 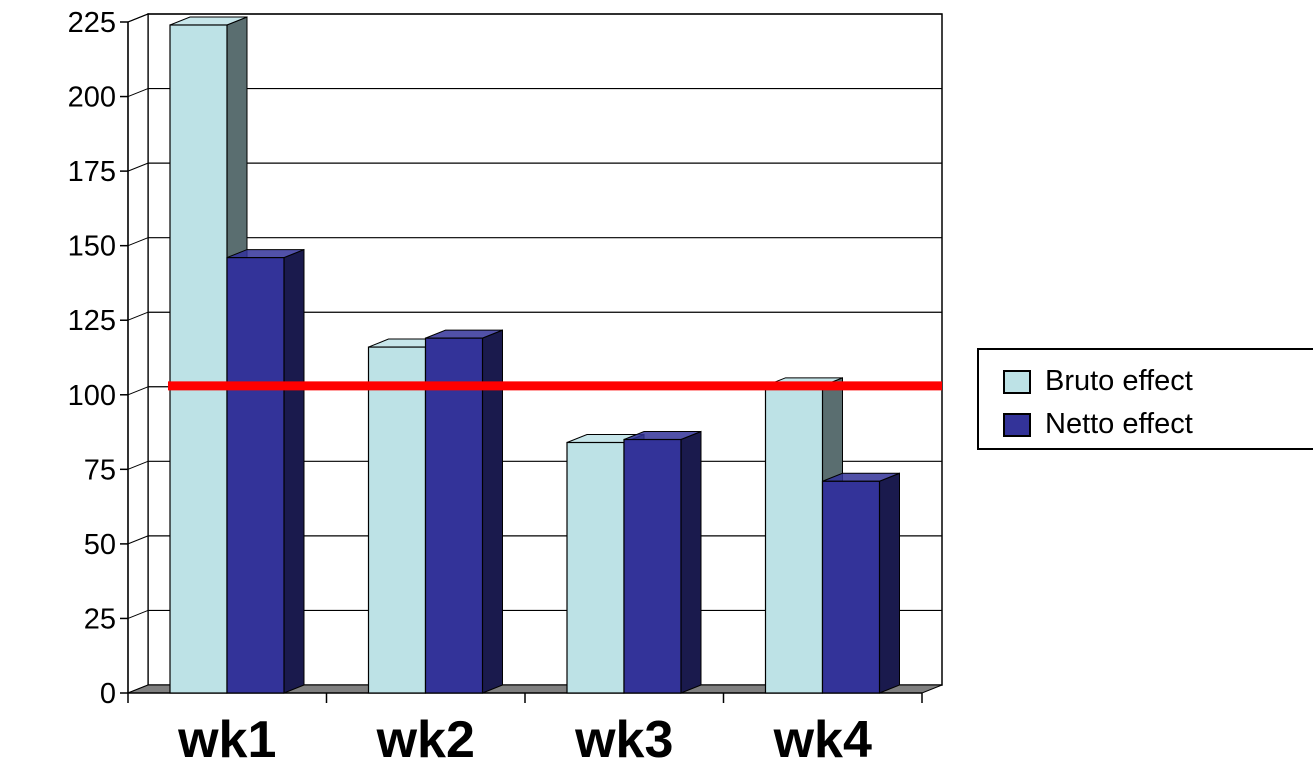 I want to click on x-tick-label: wk2, so click(x=425, y=735).